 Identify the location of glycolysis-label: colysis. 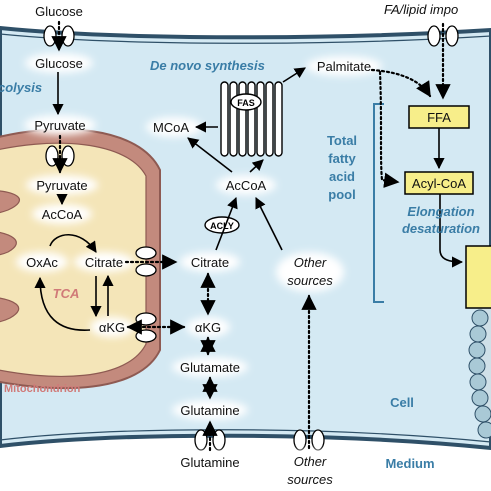
(21, 87).